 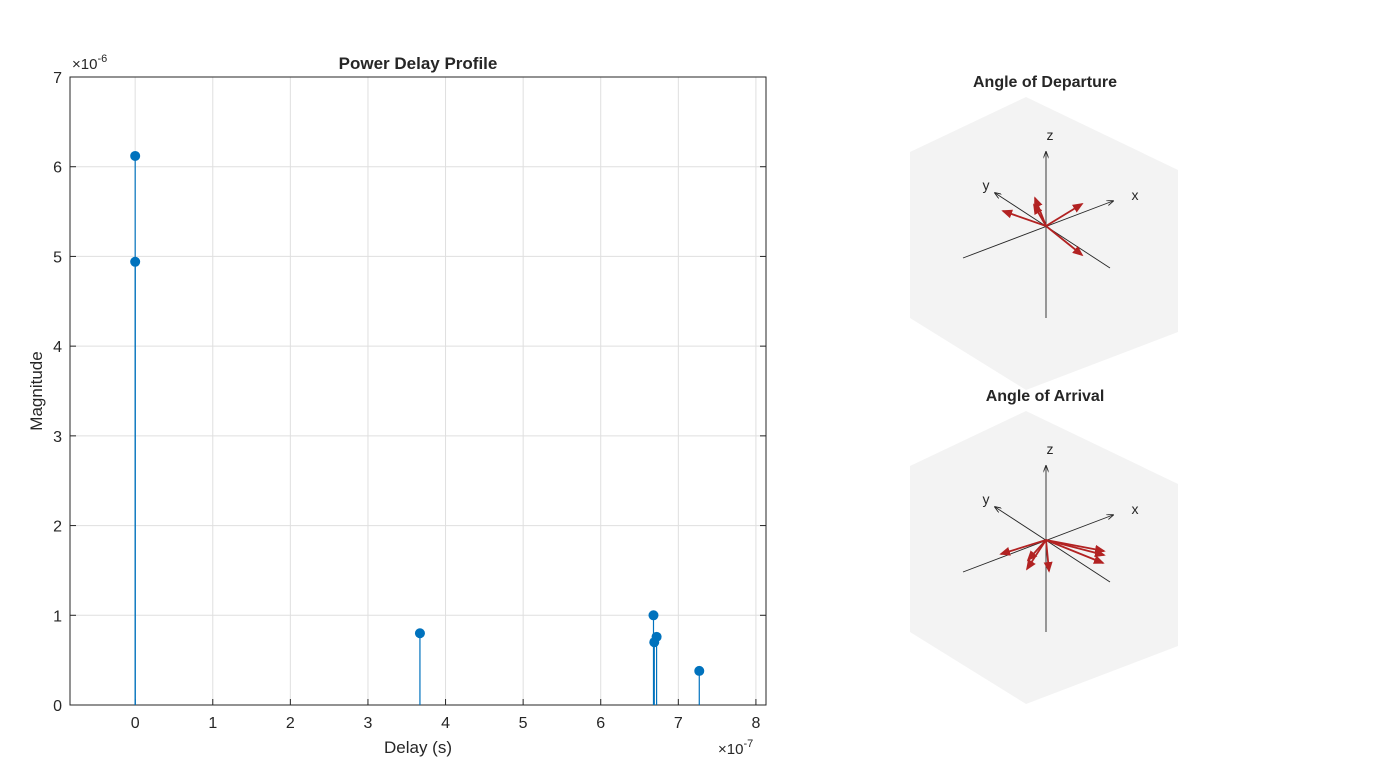 I want to click on aod-title: Angle of Departure, so click(x=1045, y=82).